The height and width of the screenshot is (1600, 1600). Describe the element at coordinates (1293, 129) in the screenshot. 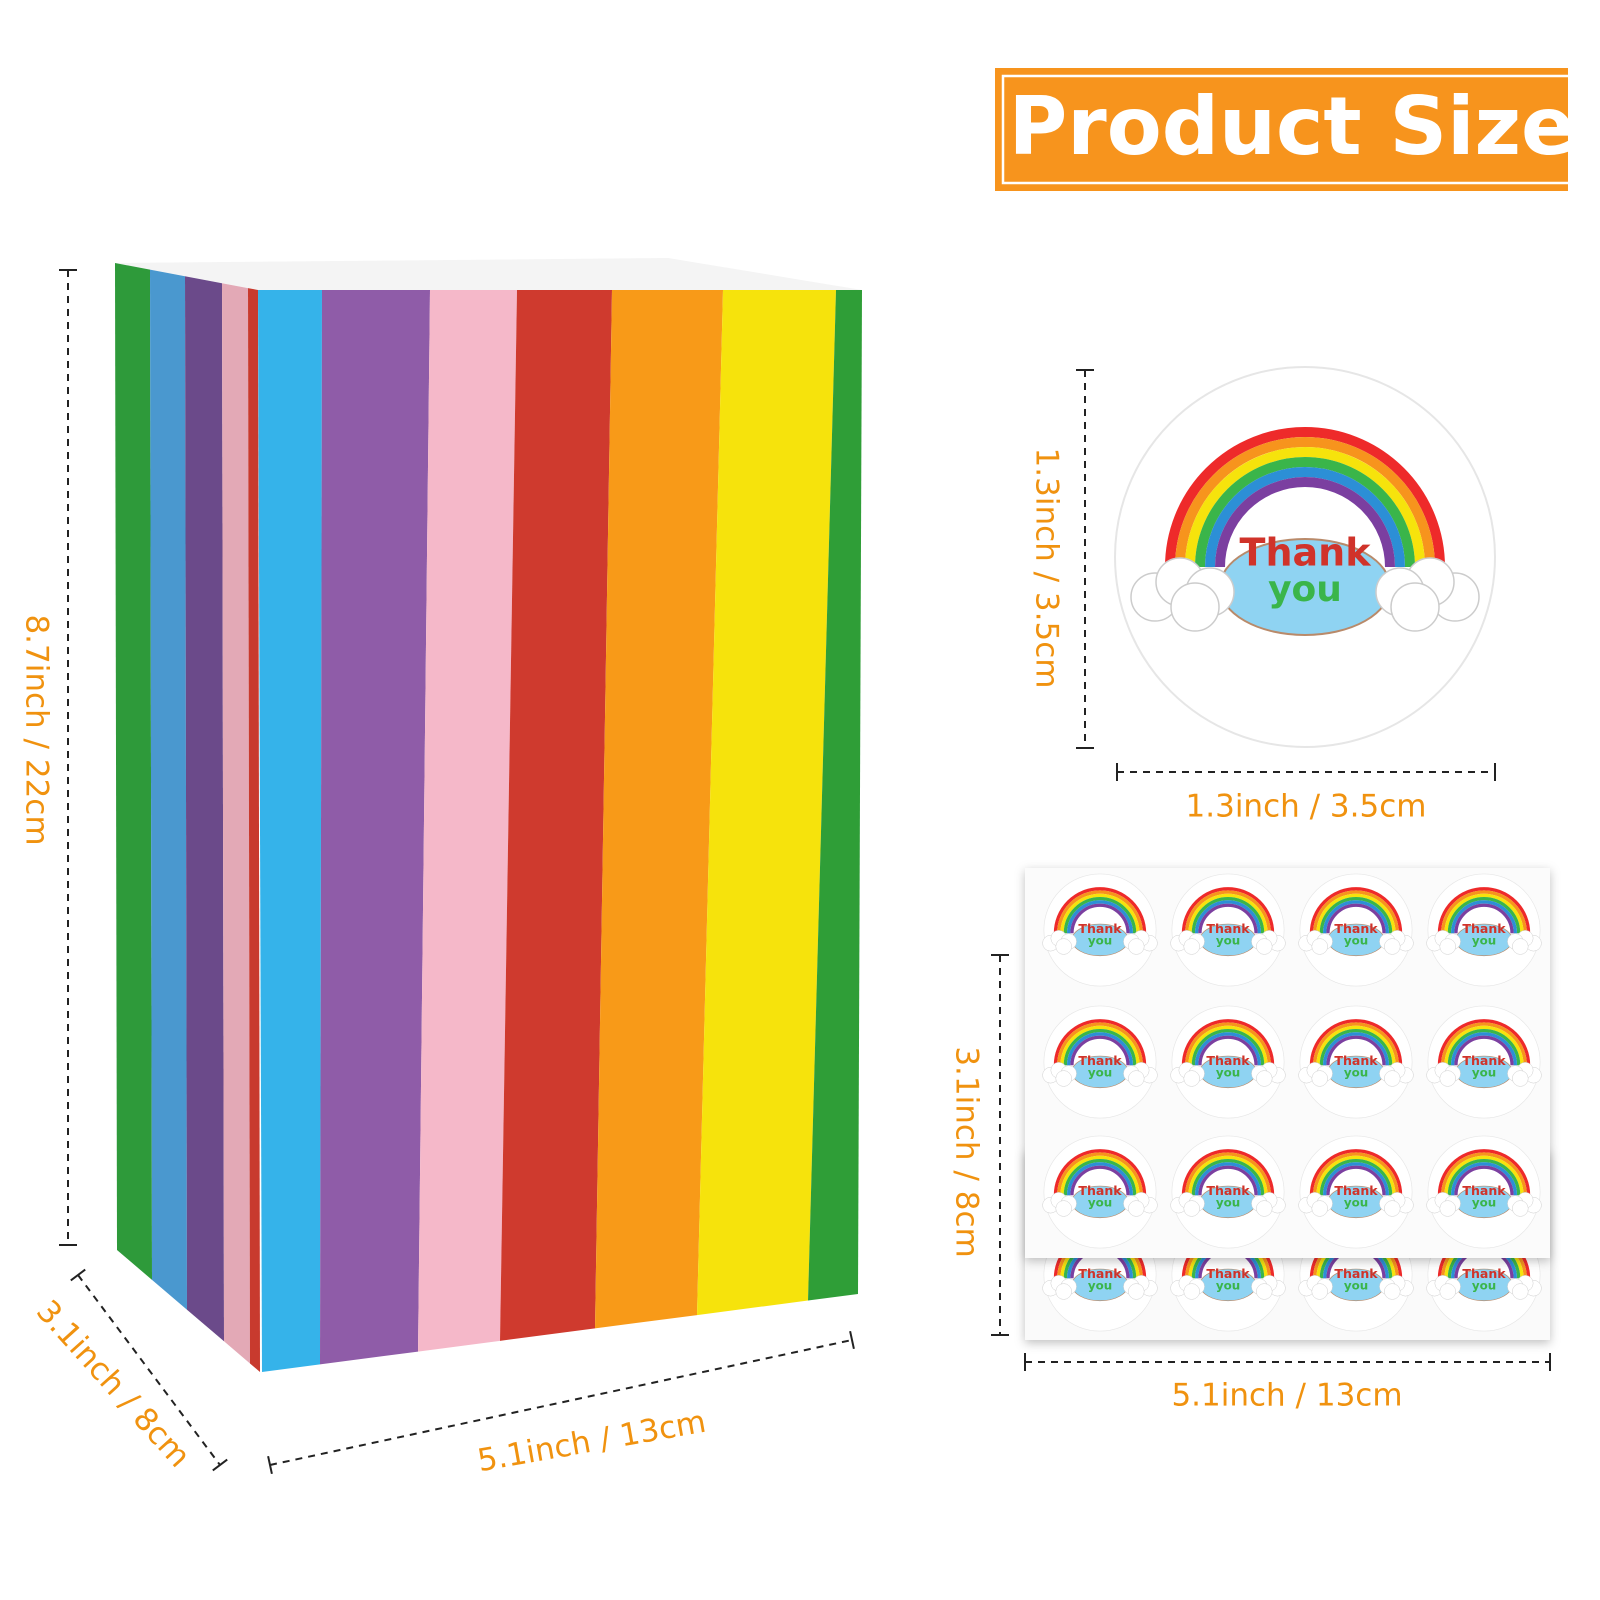

I see `badge-border` at that location.